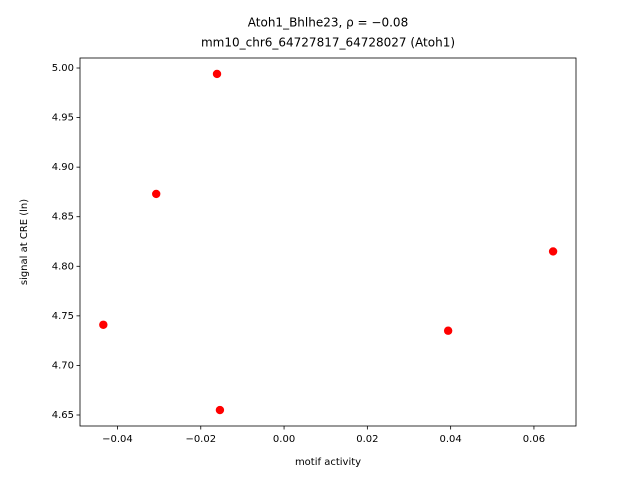 This screenshot has width=640, height=480. What do you see at coordinates (63, 316) in the screenshot?
I see `y-tick-label: 4.75` at bounding box center [63, 316].